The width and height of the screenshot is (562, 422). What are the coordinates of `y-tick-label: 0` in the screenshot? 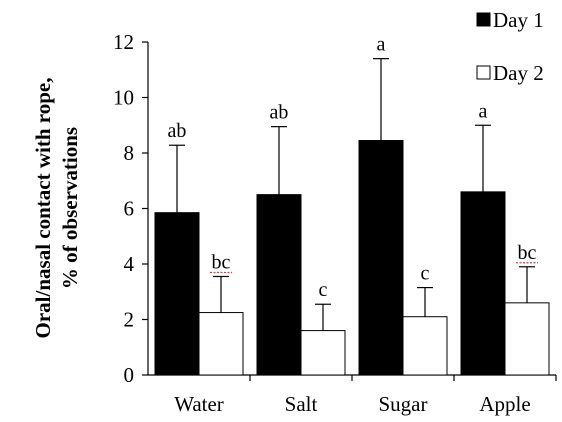 It's located at (129, 375).